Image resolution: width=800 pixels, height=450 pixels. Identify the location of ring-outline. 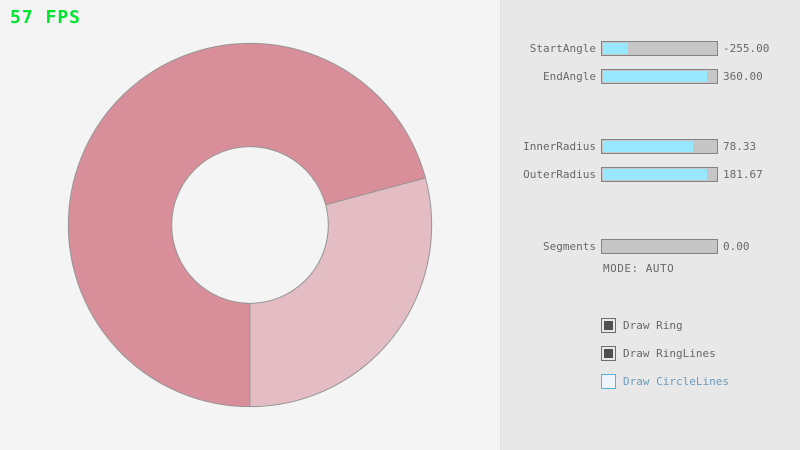
(250, 225).